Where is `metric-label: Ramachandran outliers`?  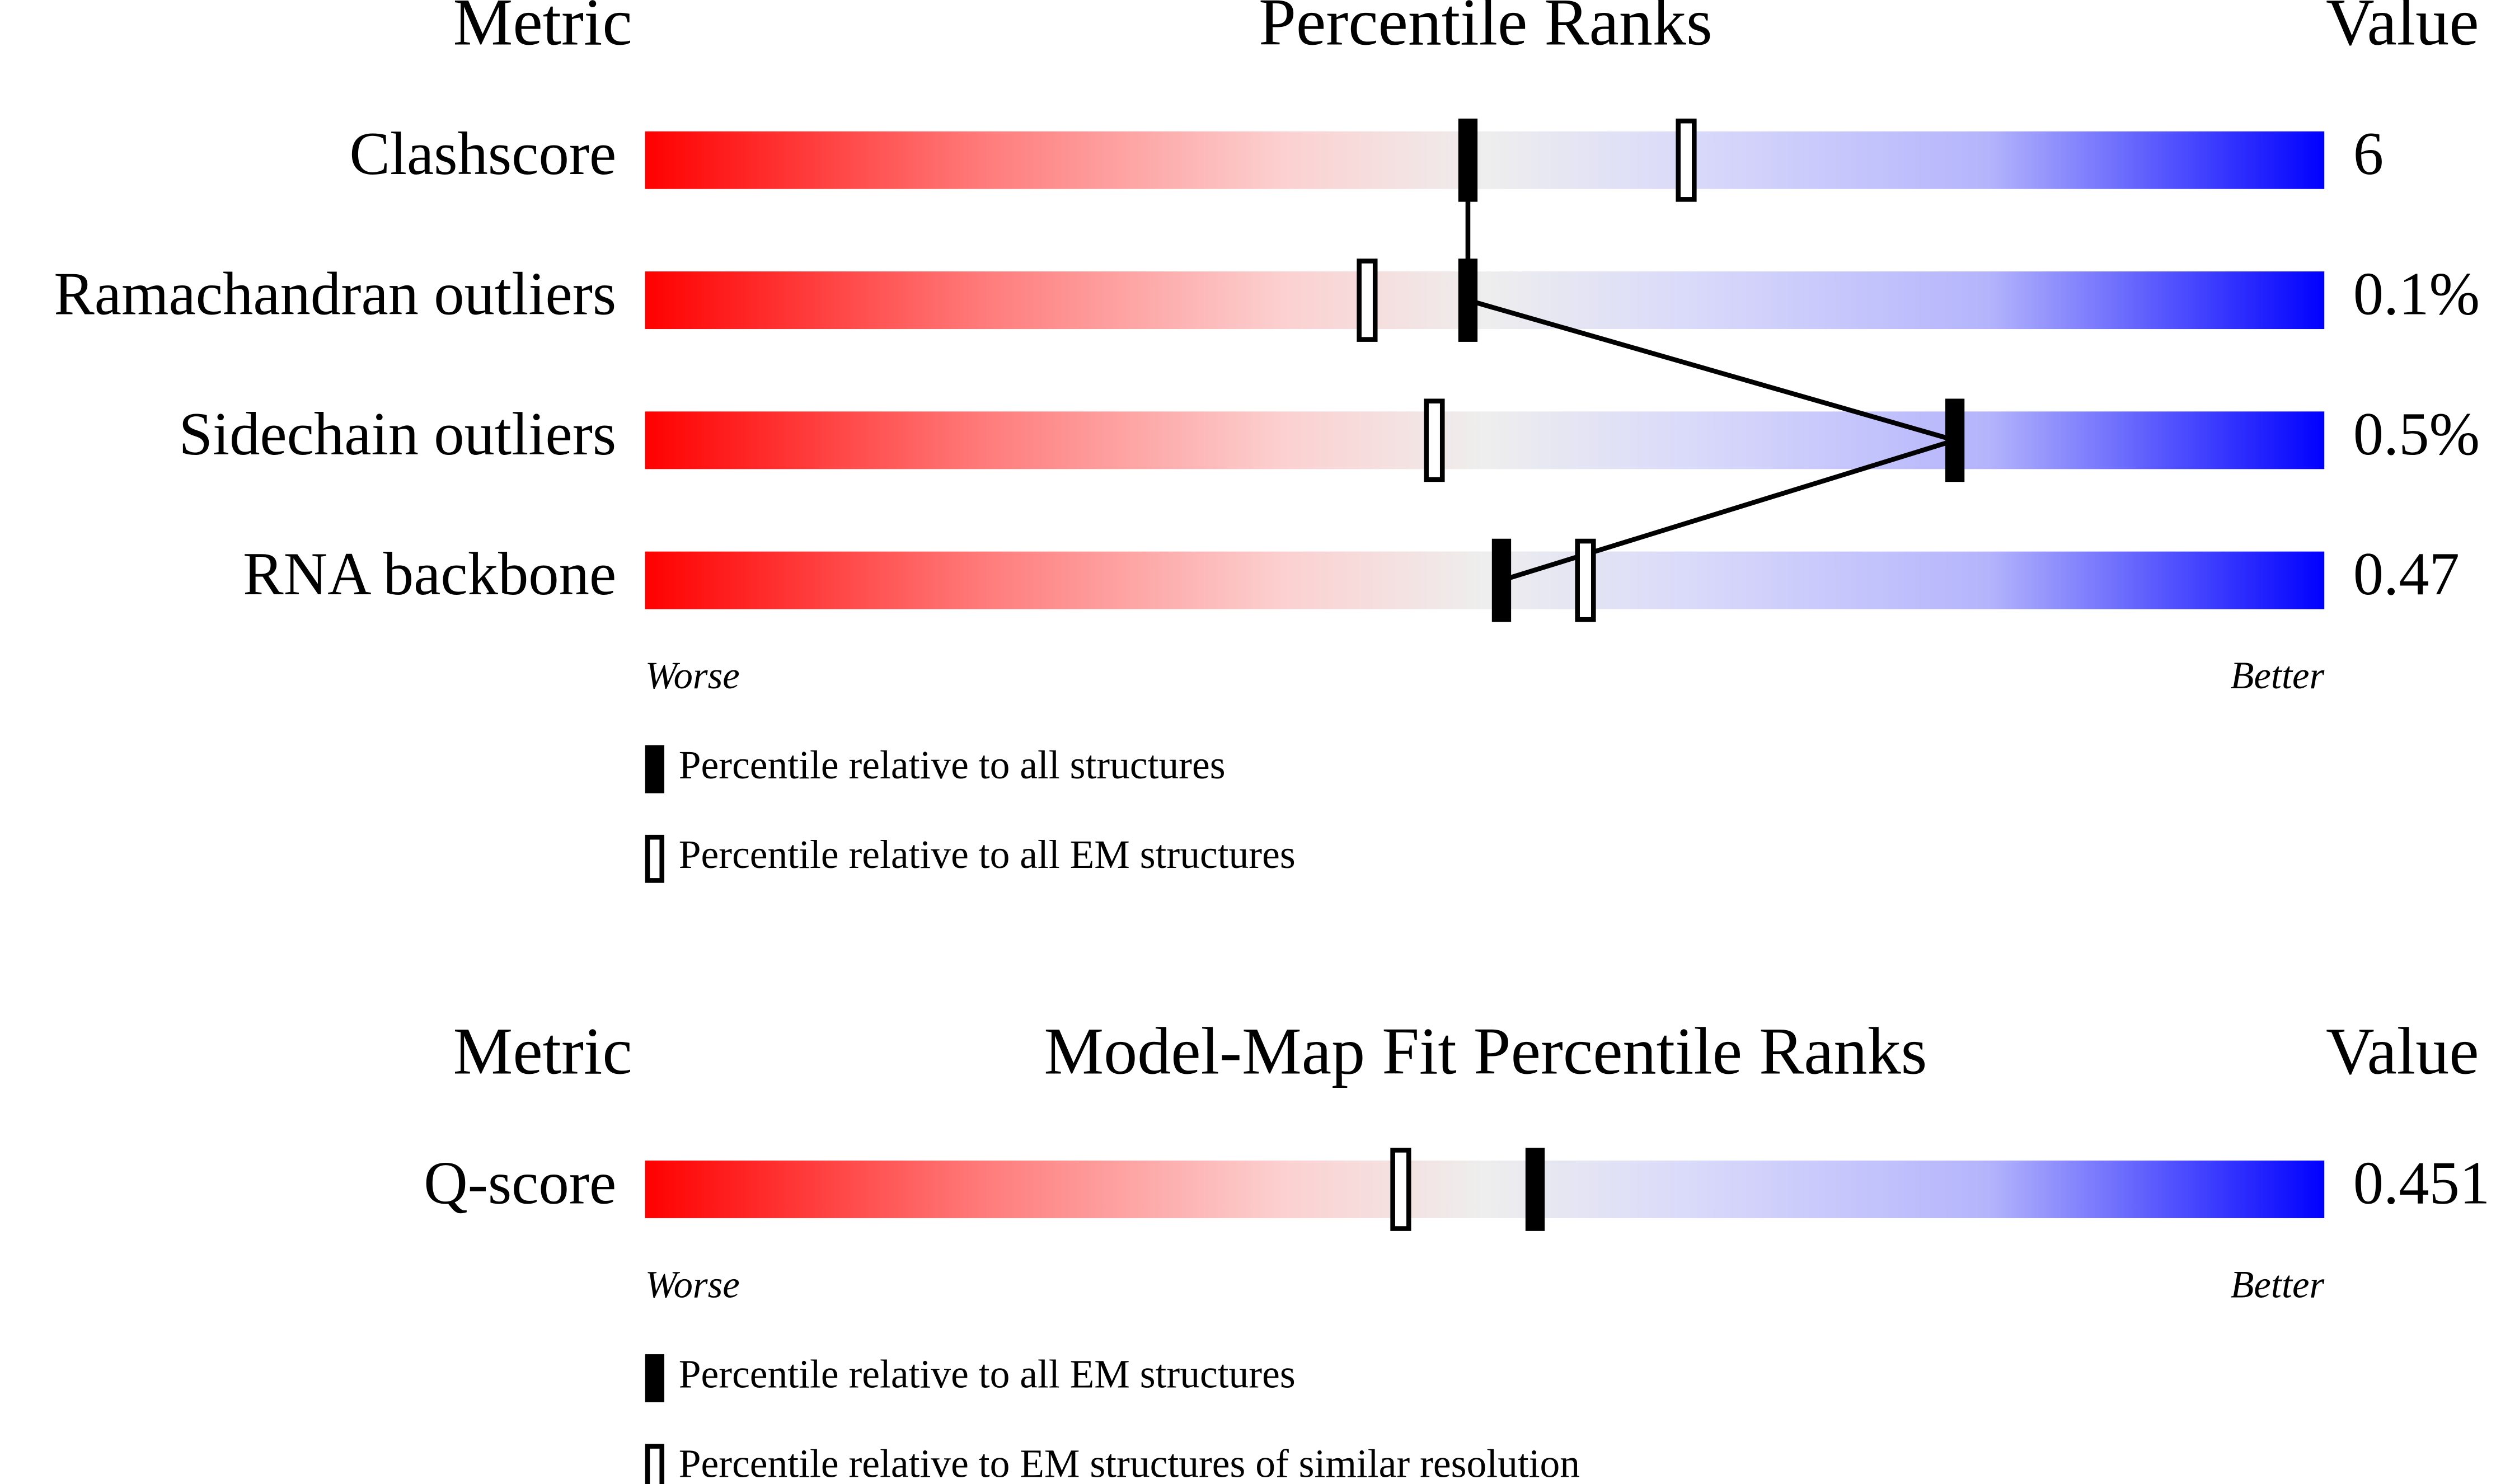
metric-label: Ramachandran outliers is located at coordinates (335, 293).